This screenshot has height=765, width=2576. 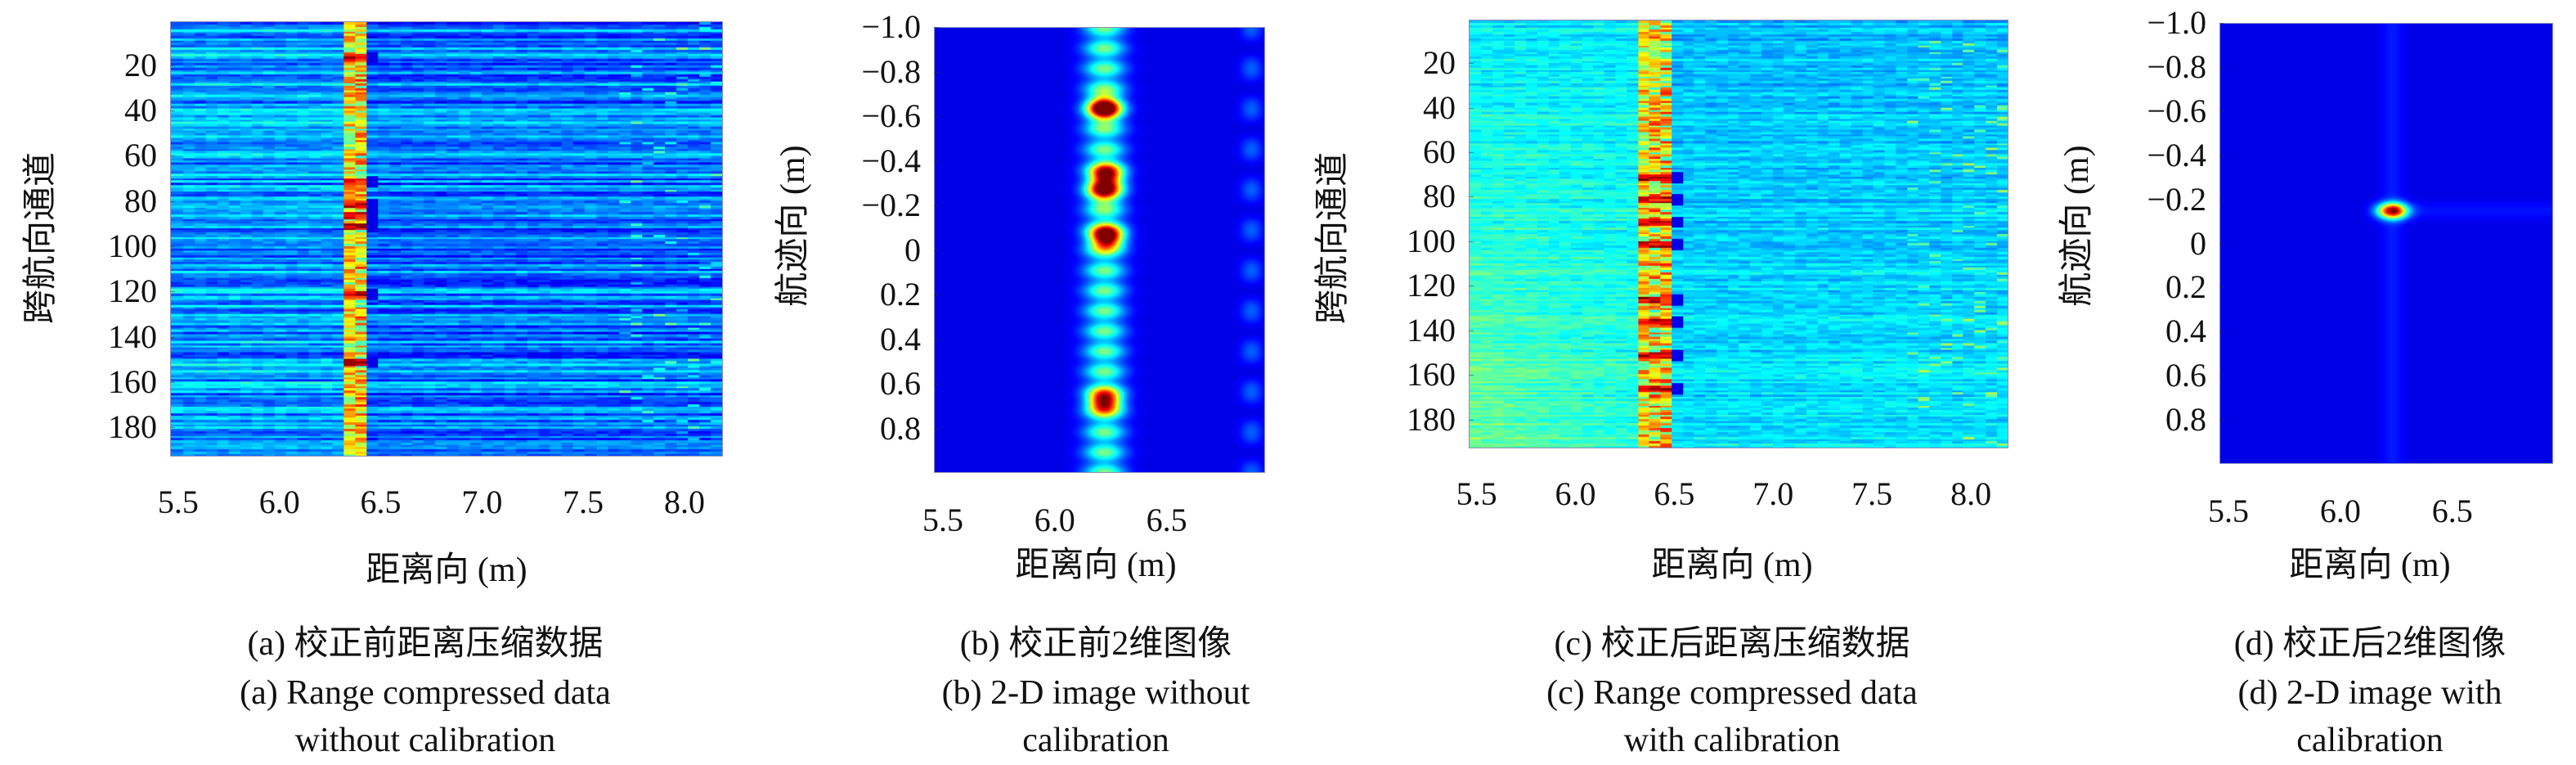 I want to click on caption-cn: (d) 校正后2维图像, so click(x=2369, y=644).